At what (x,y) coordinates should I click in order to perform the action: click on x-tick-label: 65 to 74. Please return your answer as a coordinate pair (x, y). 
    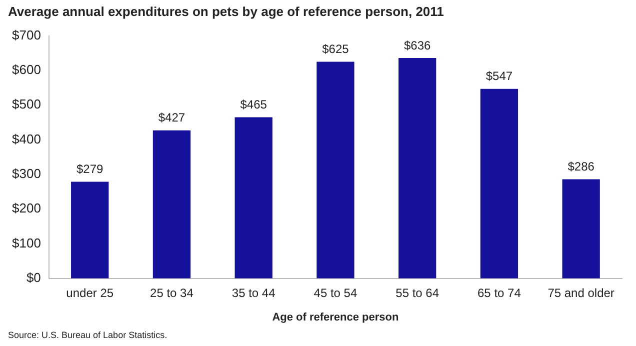
    Looking at the image, I should click on (500, 293).